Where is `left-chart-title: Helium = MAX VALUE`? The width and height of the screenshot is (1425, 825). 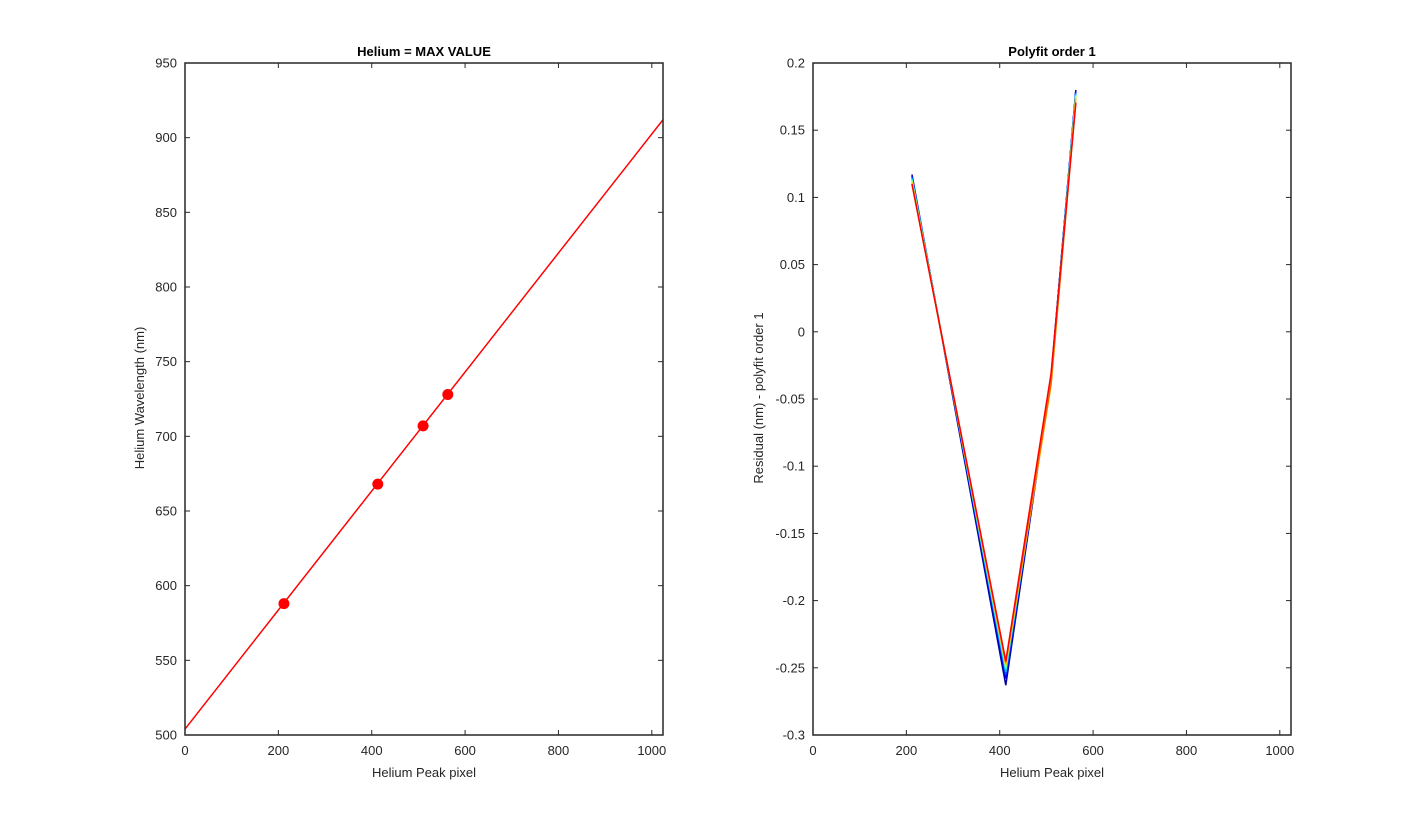
left-chart-title: Helium = MAX VALUE is located at coordinates (424, 51).